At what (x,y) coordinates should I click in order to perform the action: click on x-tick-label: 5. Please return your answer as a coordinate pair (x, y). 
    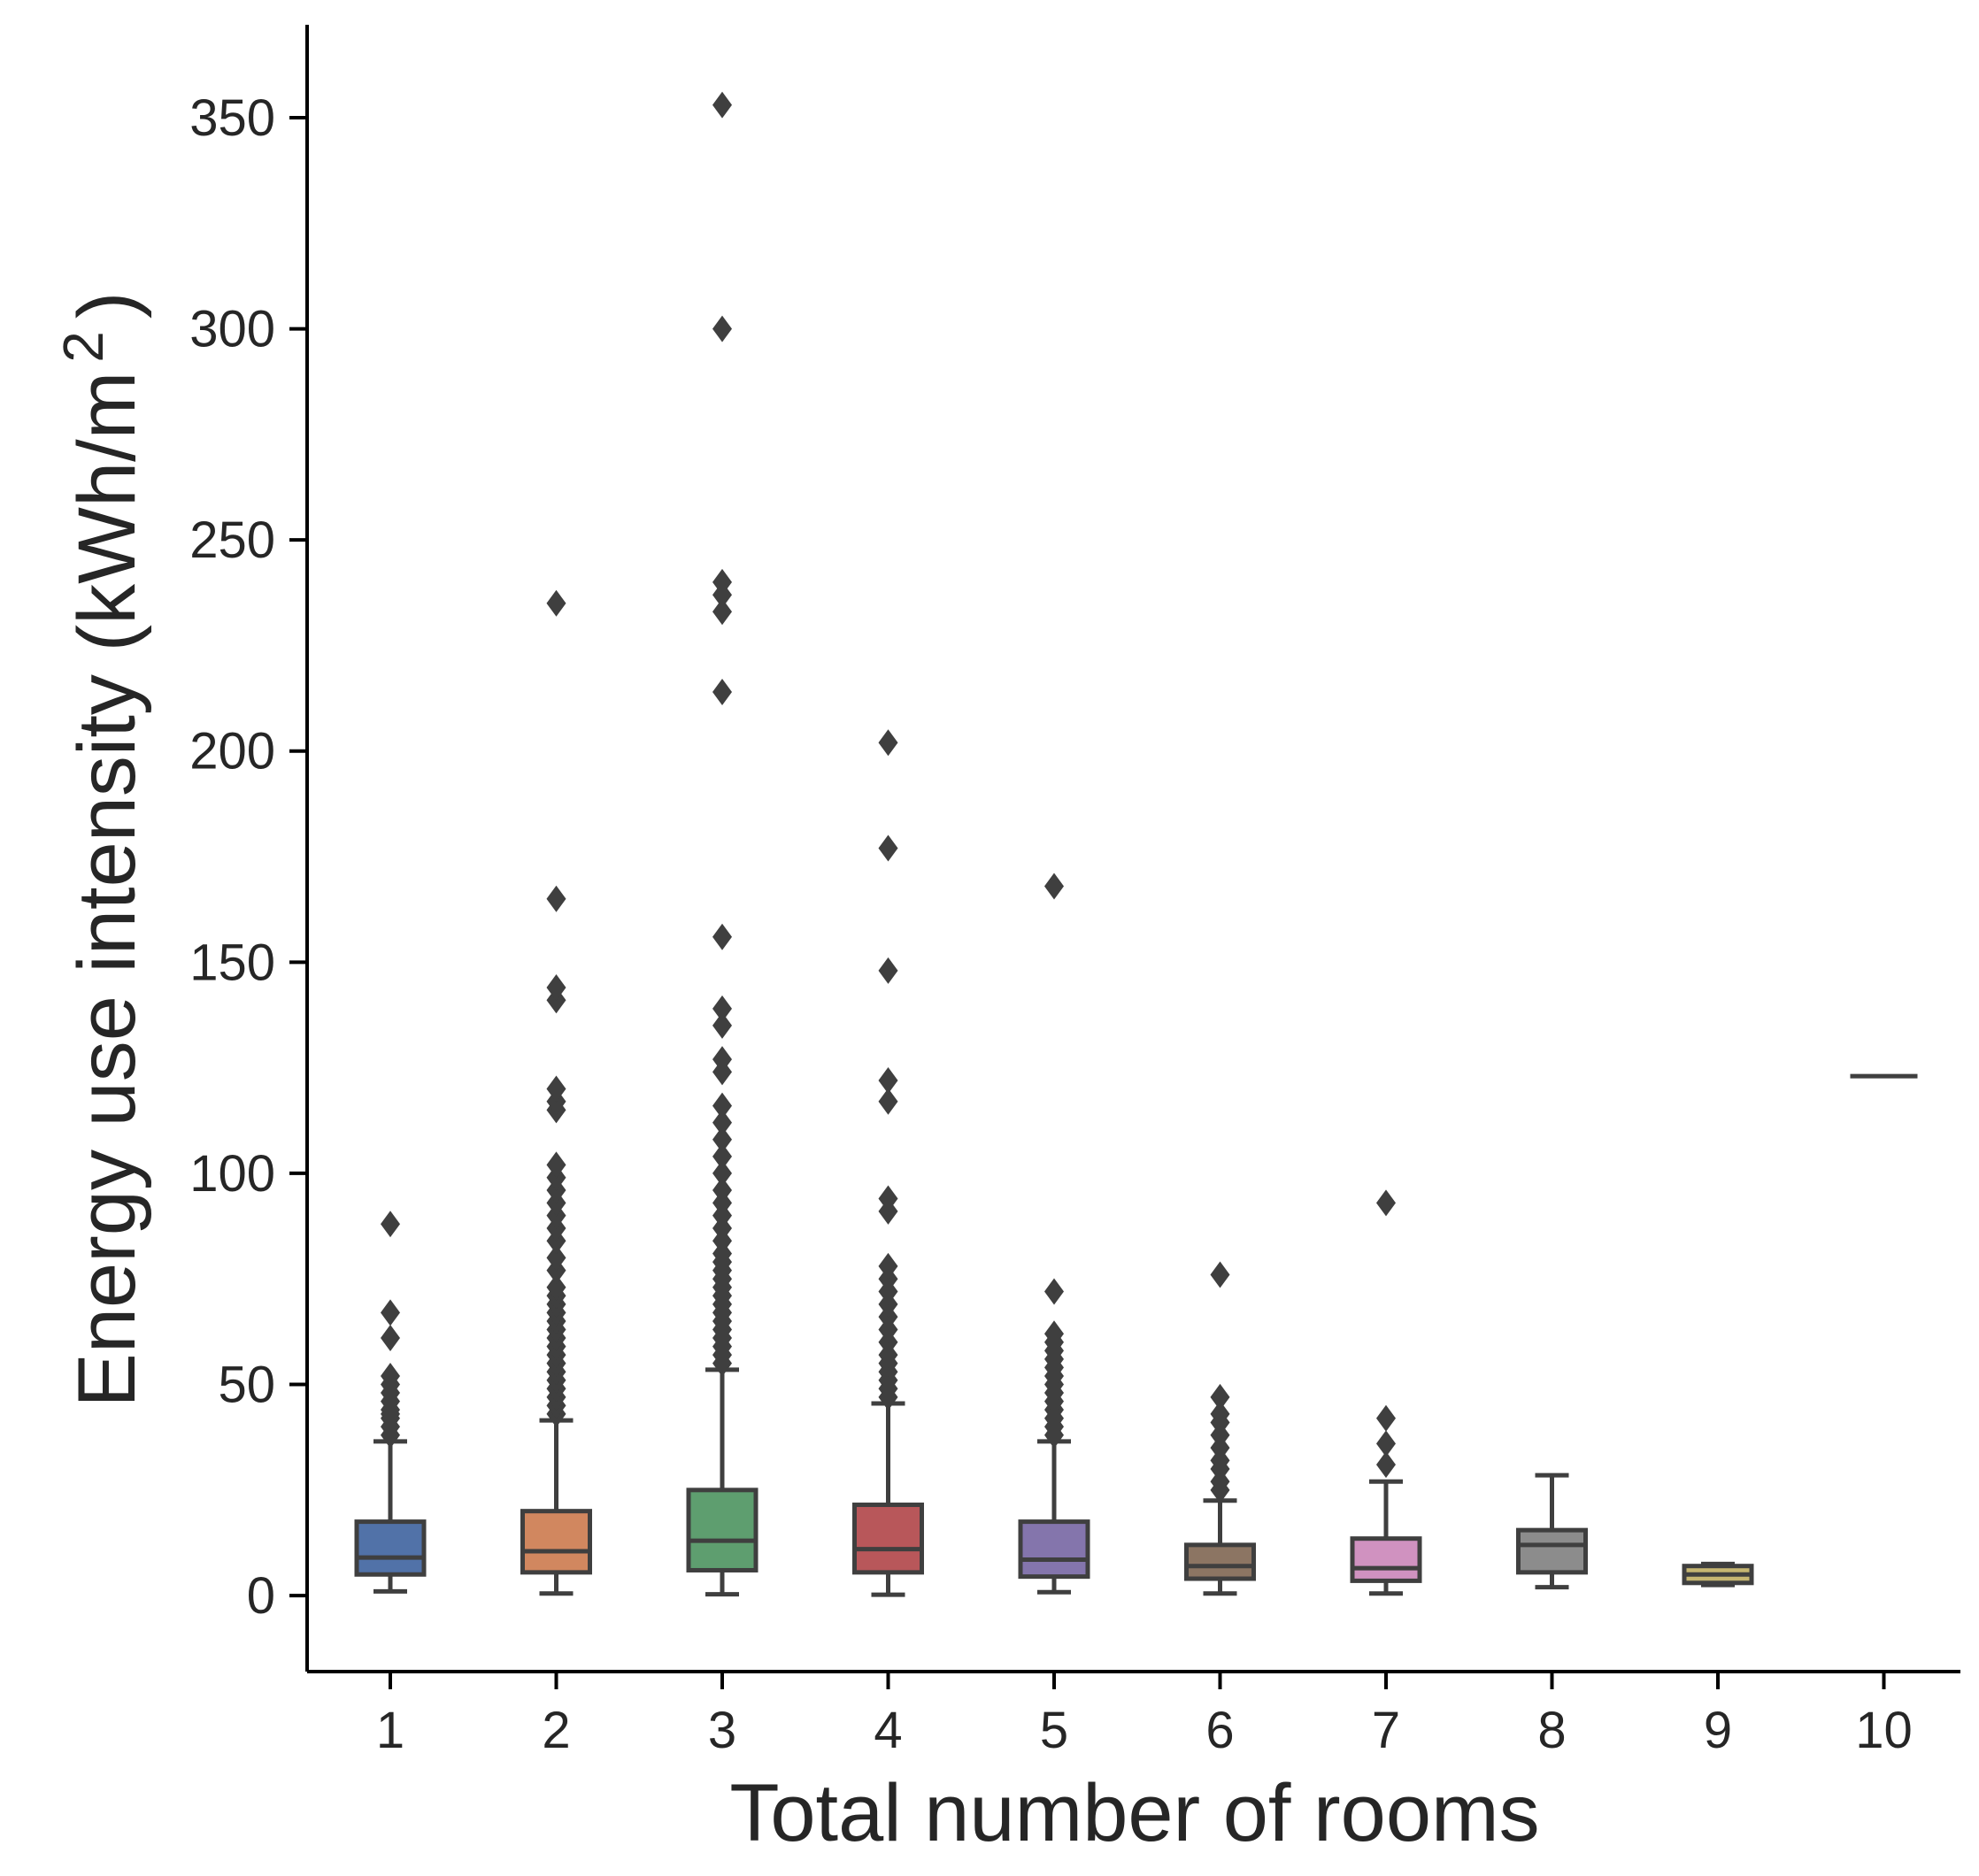
    Looking at the image, I should click on (1054, 1731).